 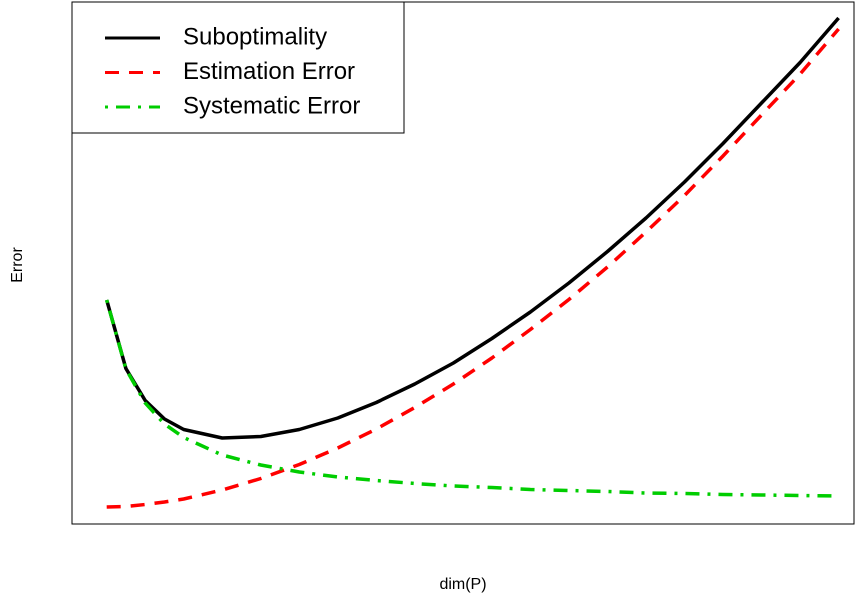 I want to click on legend-label: Estimation Error, so click(x=269, y=71).